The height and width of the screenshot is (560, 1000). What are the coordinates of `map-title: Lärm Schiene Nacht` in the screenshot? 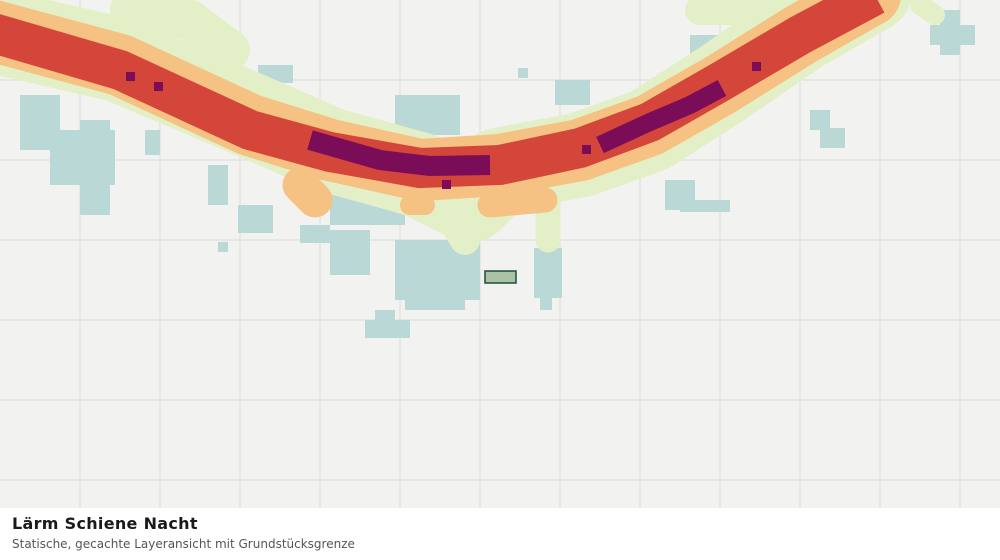 It's located at (105, 523).